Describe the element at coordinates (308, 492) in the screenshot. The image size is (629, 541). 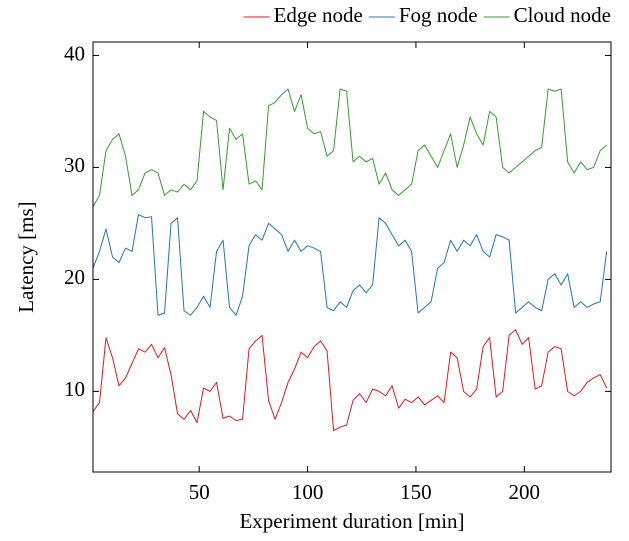
I see `x-tick-label: 100` at that location.